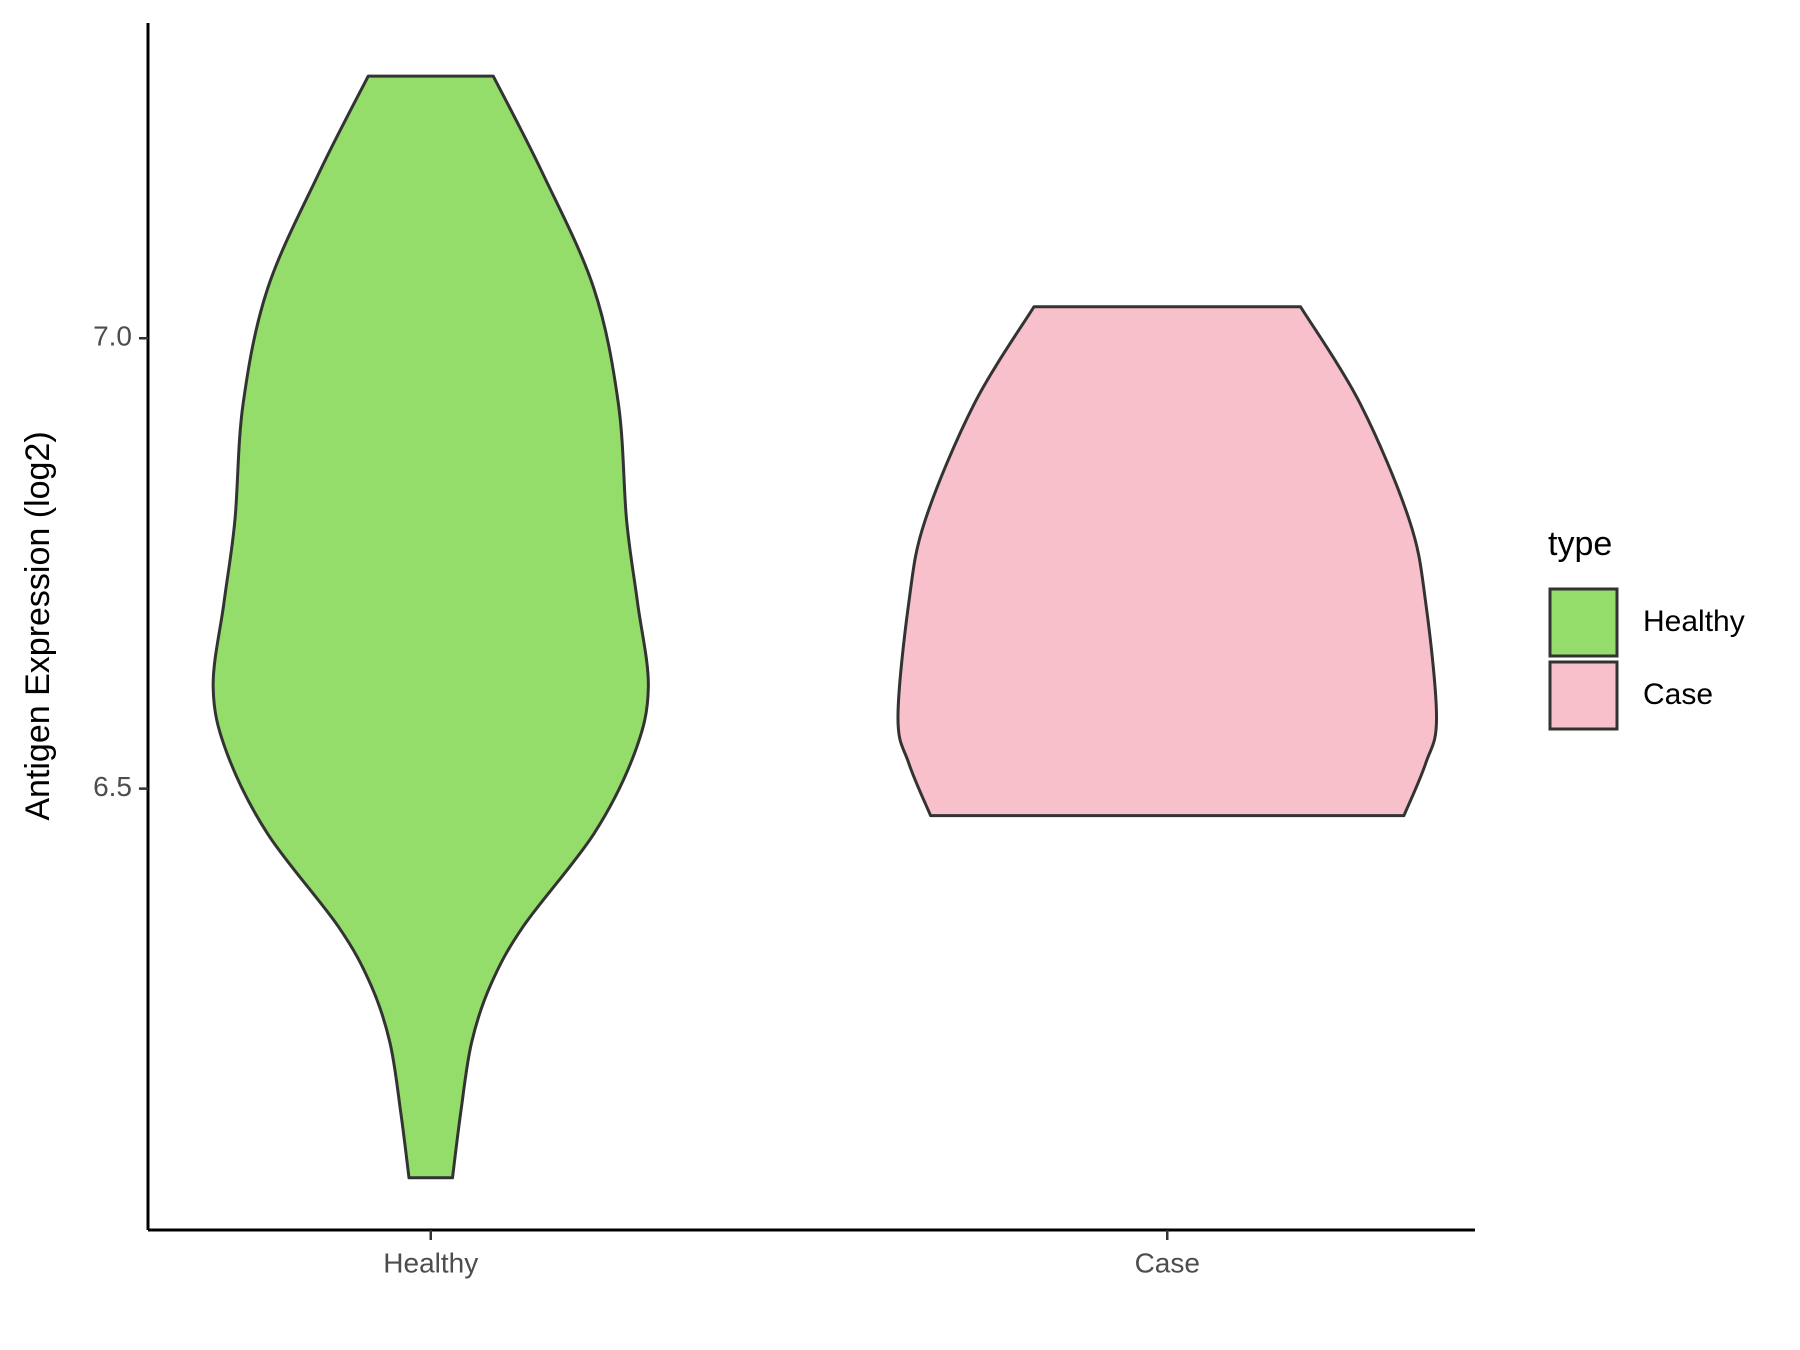 This screenshot has width=1800, height=1350. I want to click on x-tick-label: Case, so click(1167, 1262).